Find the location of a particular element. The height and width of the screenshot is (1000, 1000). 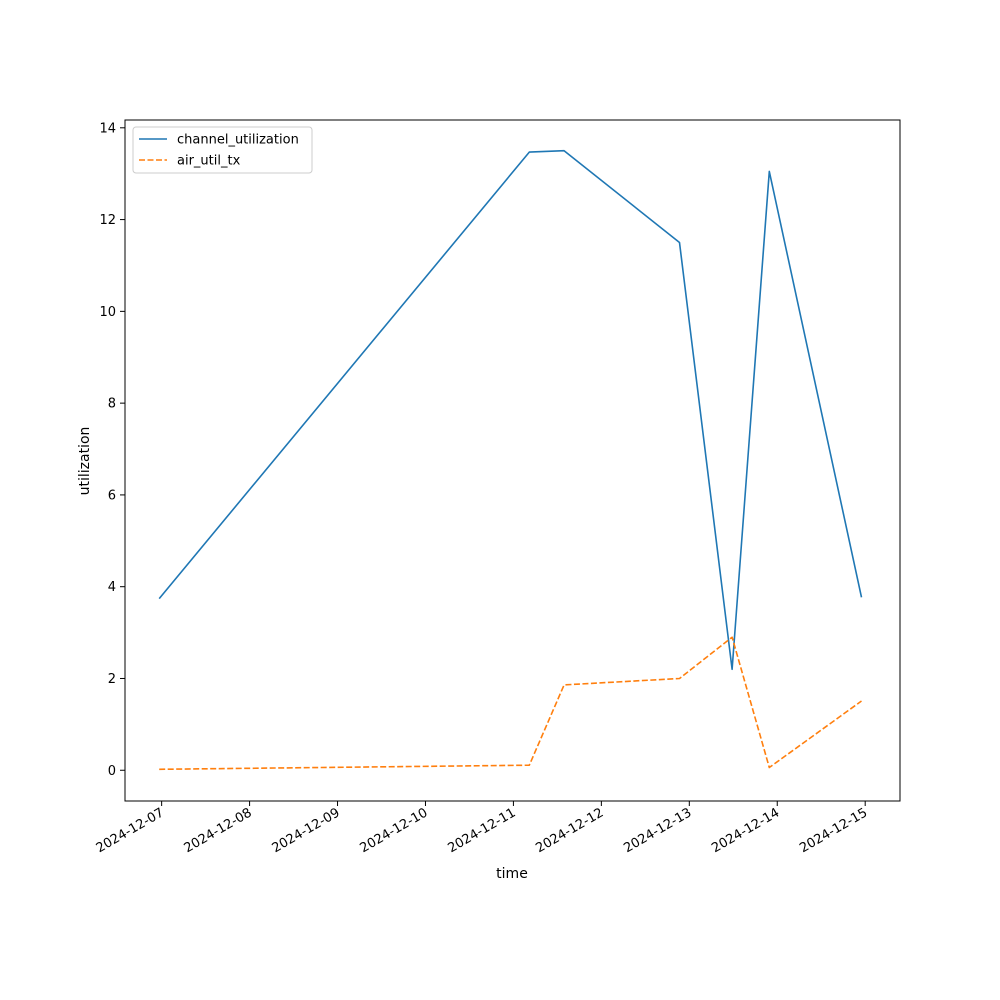

y-tick-label: 14 is located at coordinates (107, 128).